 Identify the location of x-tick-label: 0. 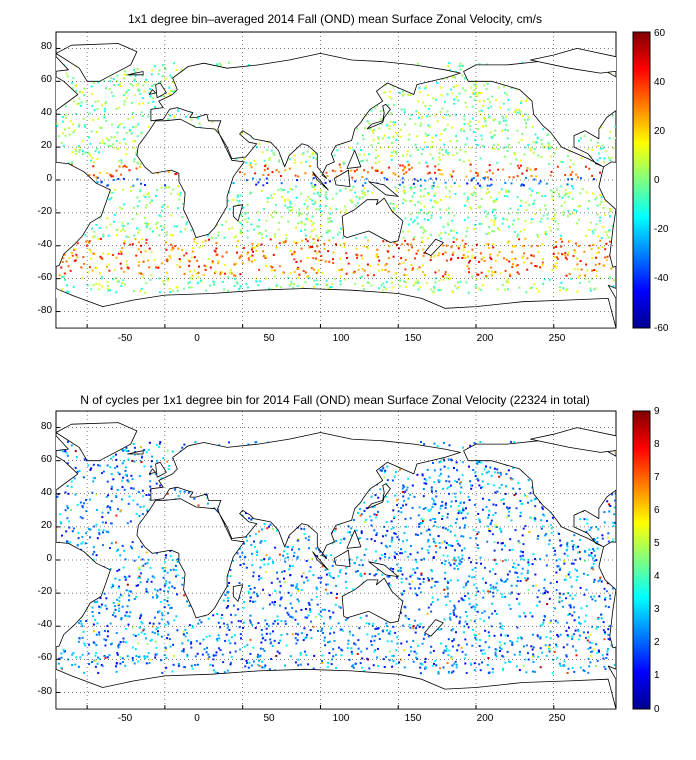
(197, 338).